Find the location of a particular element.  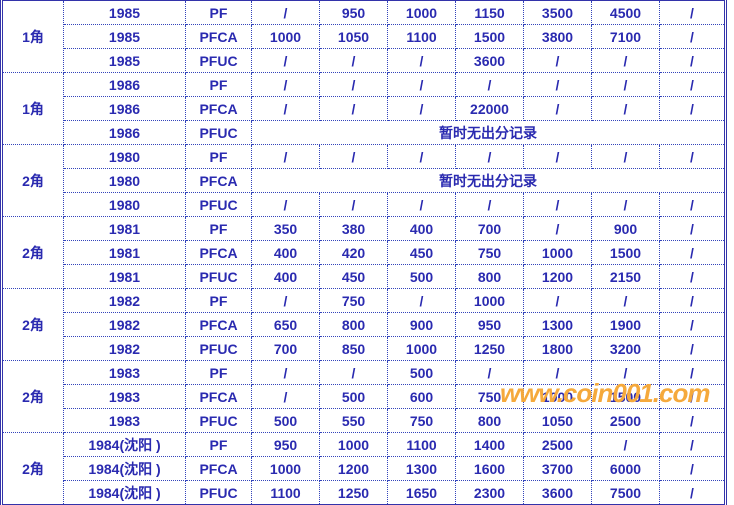

cell-price: 1900 is located at coordinates (625, 324).